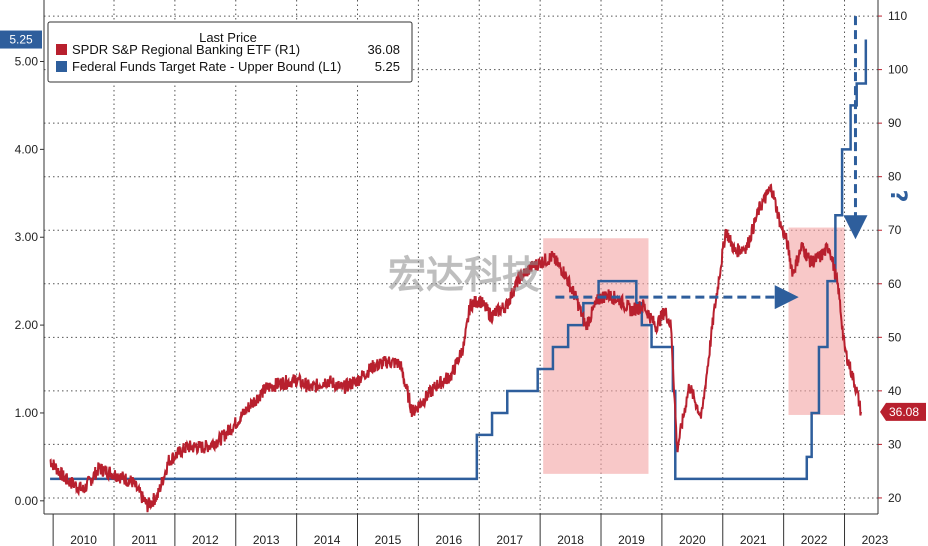 The width and height of the screenshot is (928, 546). I want to click on y-right-tick-label: 40, so click(895, 391).